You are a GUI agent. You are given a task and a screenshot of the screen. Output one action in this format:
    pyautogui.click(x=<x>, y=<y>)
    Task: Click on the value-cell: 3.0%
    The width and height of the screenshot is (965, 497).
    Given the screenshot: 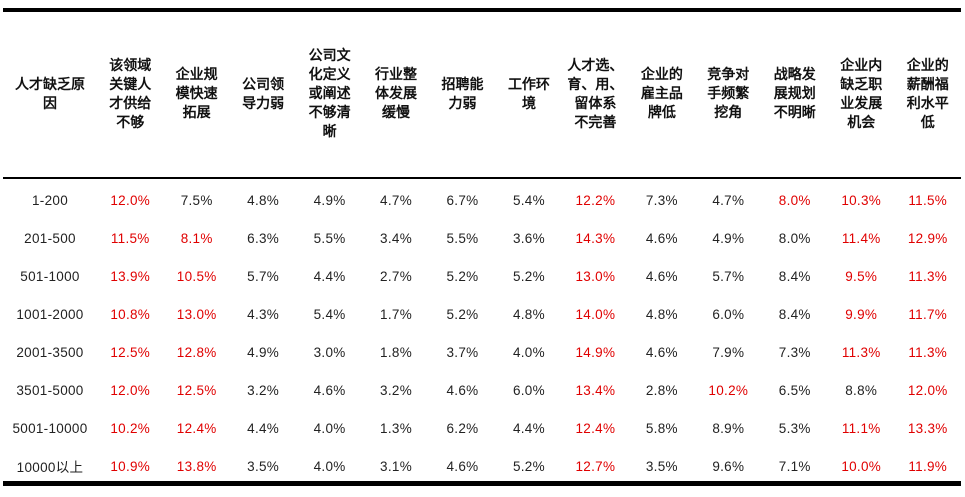 What is the action you would take?
    pyautogui.click(x=329, y=352)
    